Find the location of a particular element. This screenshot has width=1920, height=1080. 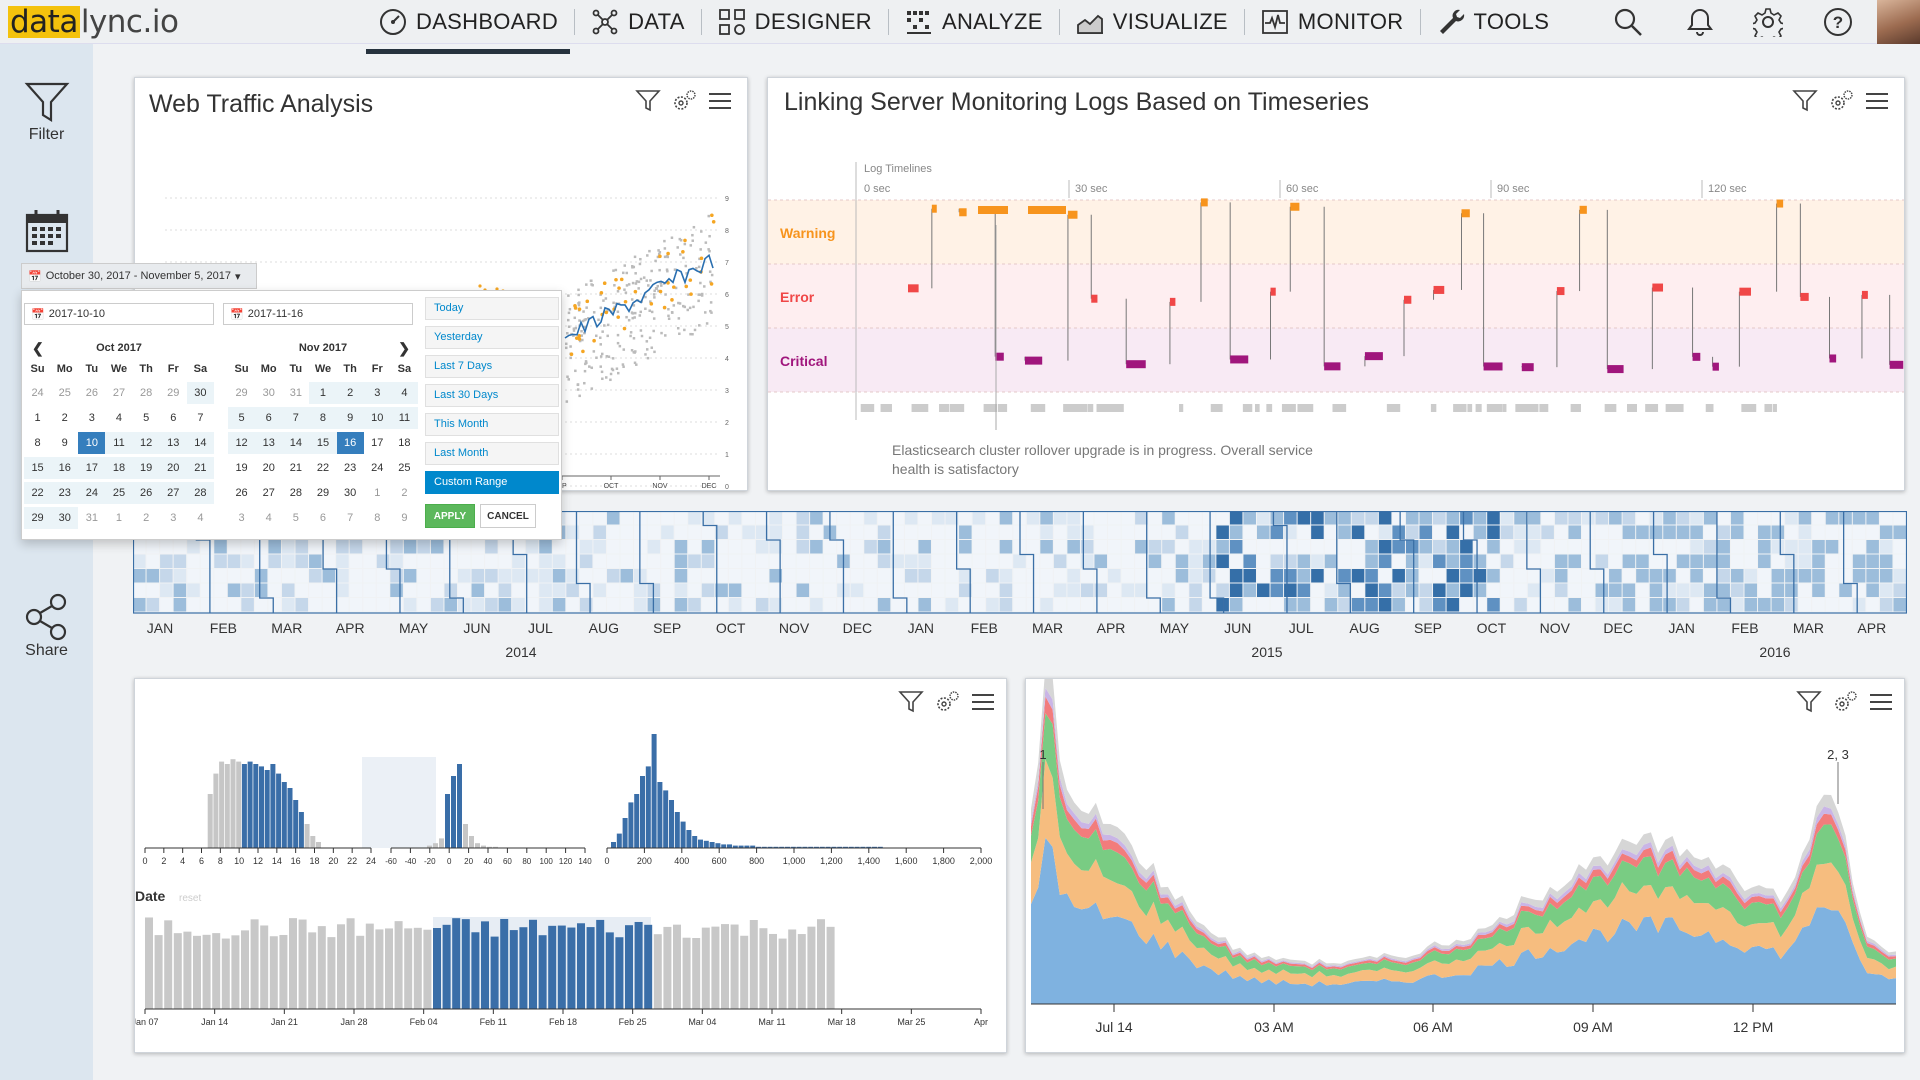

apply-button: APPLY is located at coordinates (450, 516).